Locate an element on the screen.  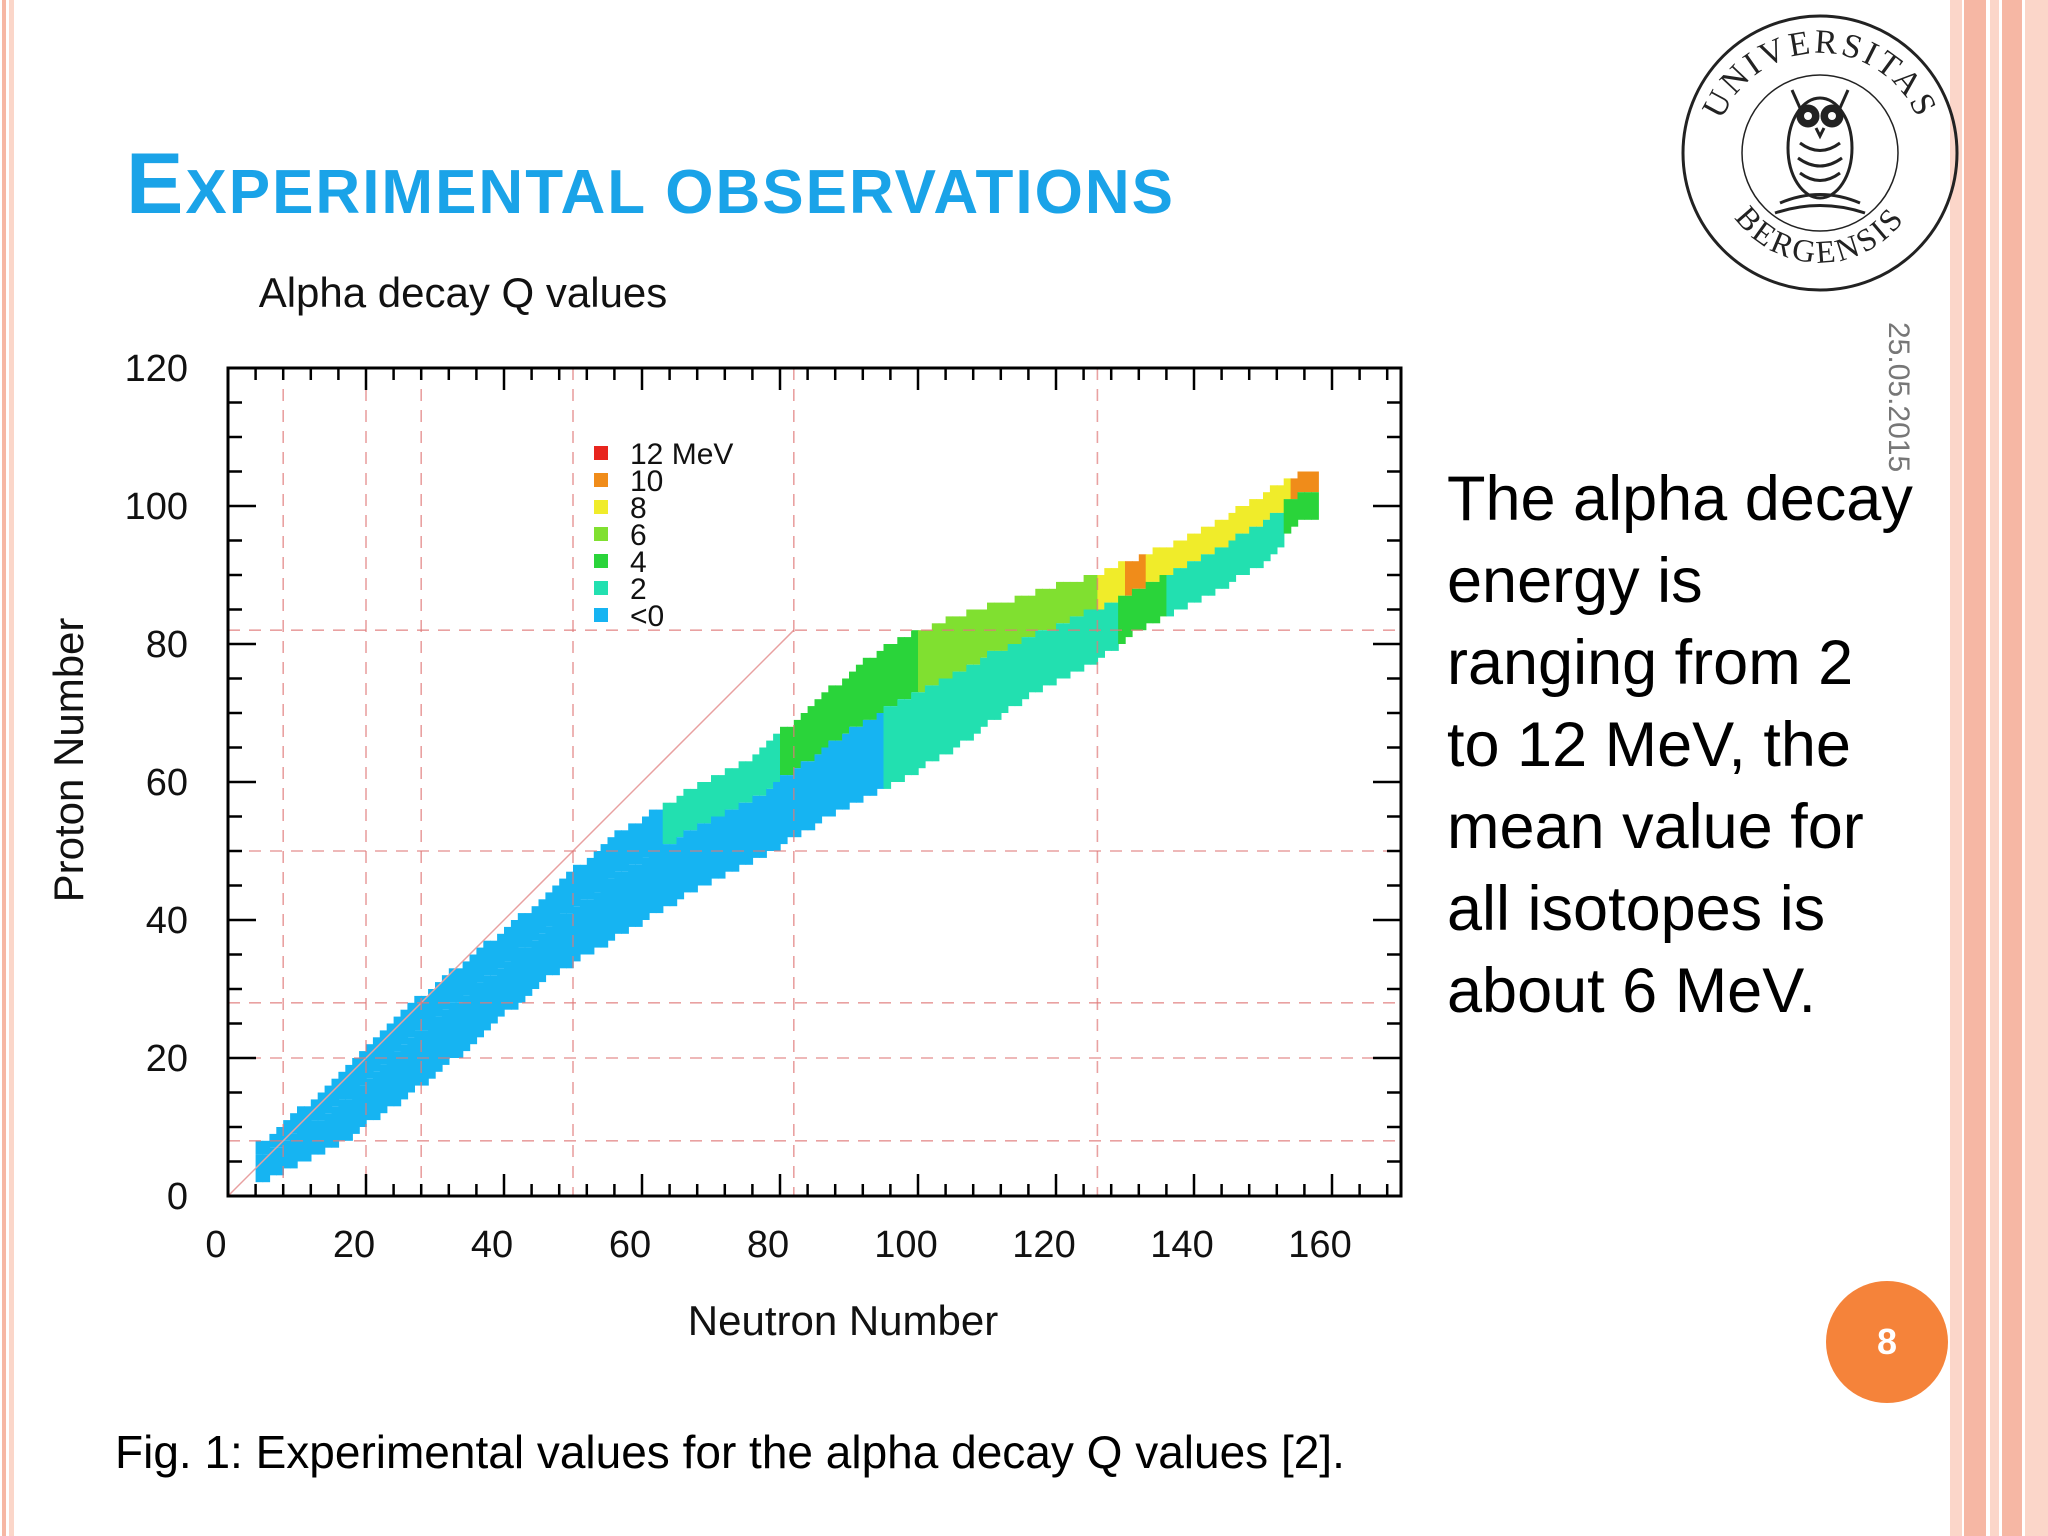
owl-icon is located at coordinates (1820, 152).